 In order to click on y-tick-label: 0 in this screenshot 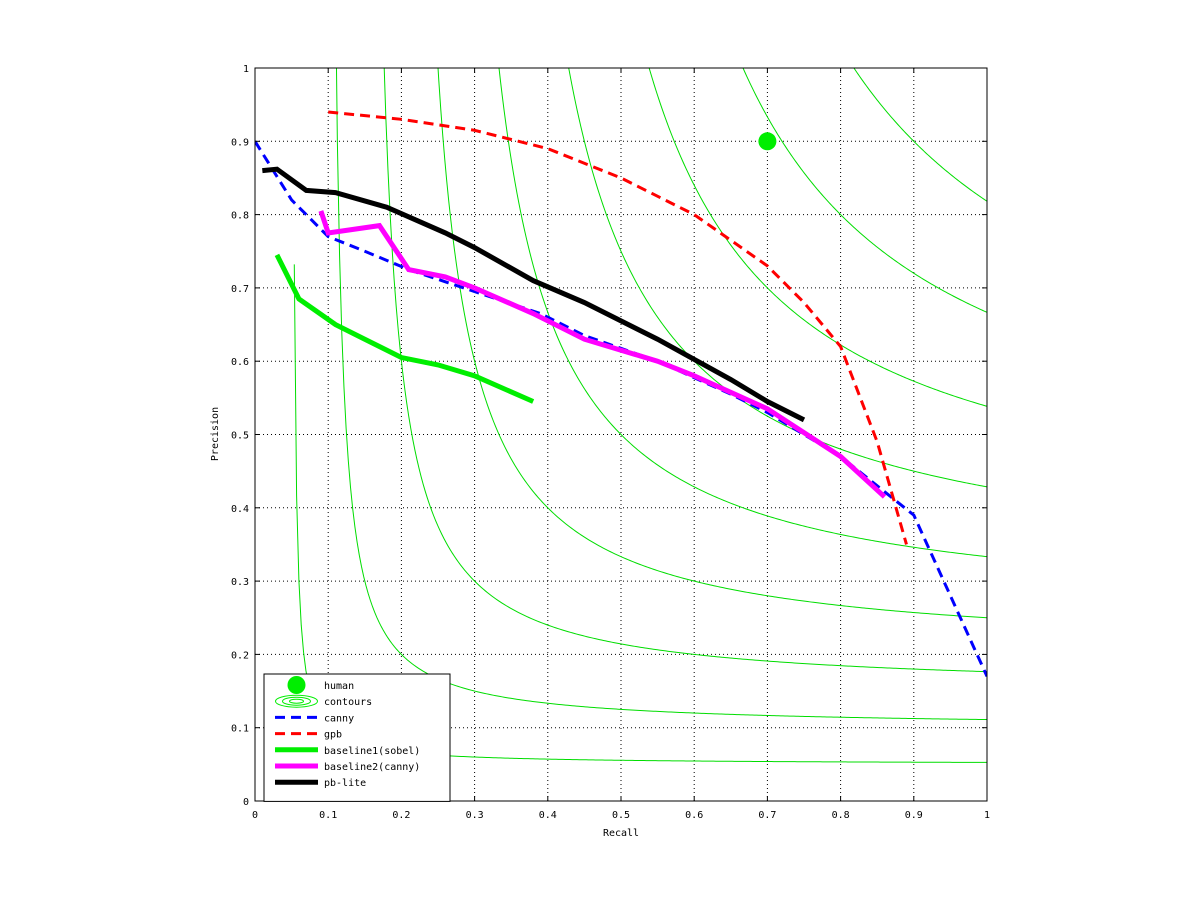, I will do `click(246, 802)`.